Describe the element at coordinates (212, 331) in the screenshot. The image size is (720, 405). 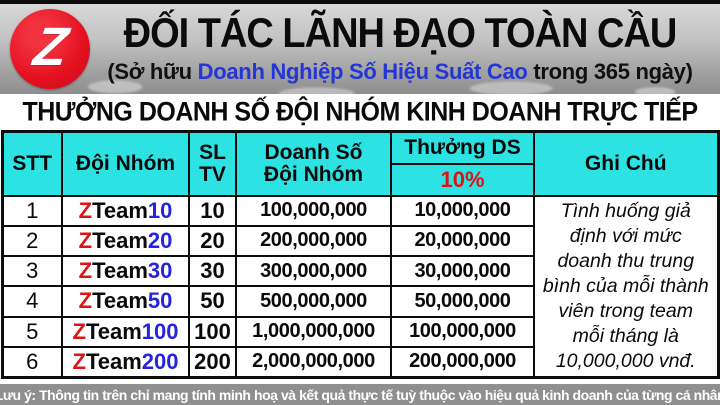
I see `members-cell: 100` at that location.